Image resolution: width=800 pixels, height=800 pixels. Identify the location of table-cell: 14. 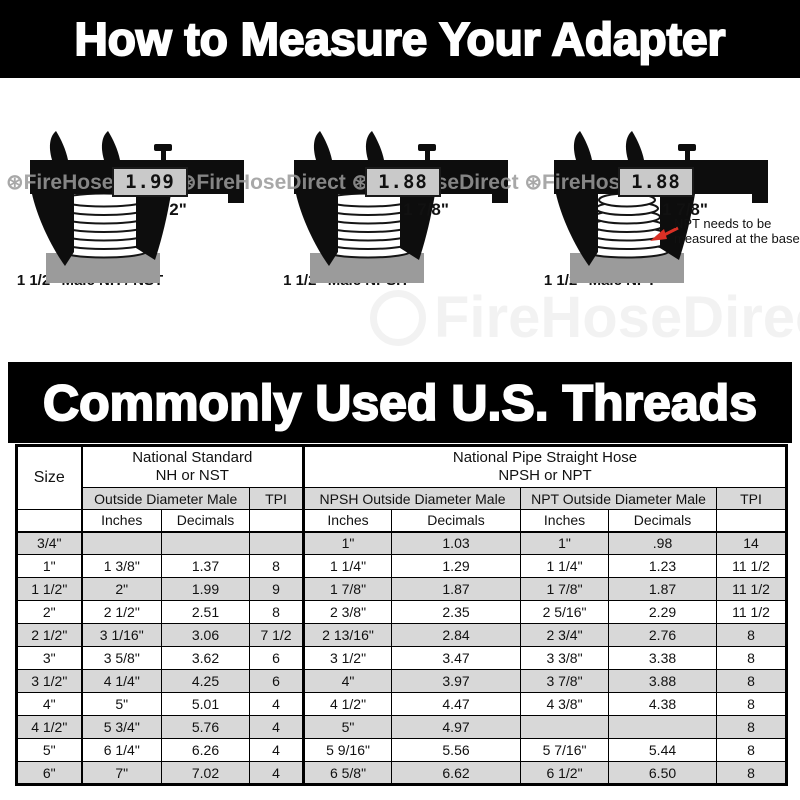
(752, 543).